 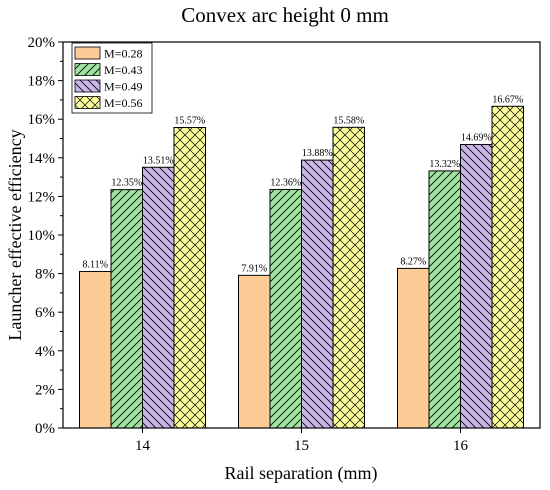 I want to click on legend-label: M=0.49, so click(x=123, y=87).